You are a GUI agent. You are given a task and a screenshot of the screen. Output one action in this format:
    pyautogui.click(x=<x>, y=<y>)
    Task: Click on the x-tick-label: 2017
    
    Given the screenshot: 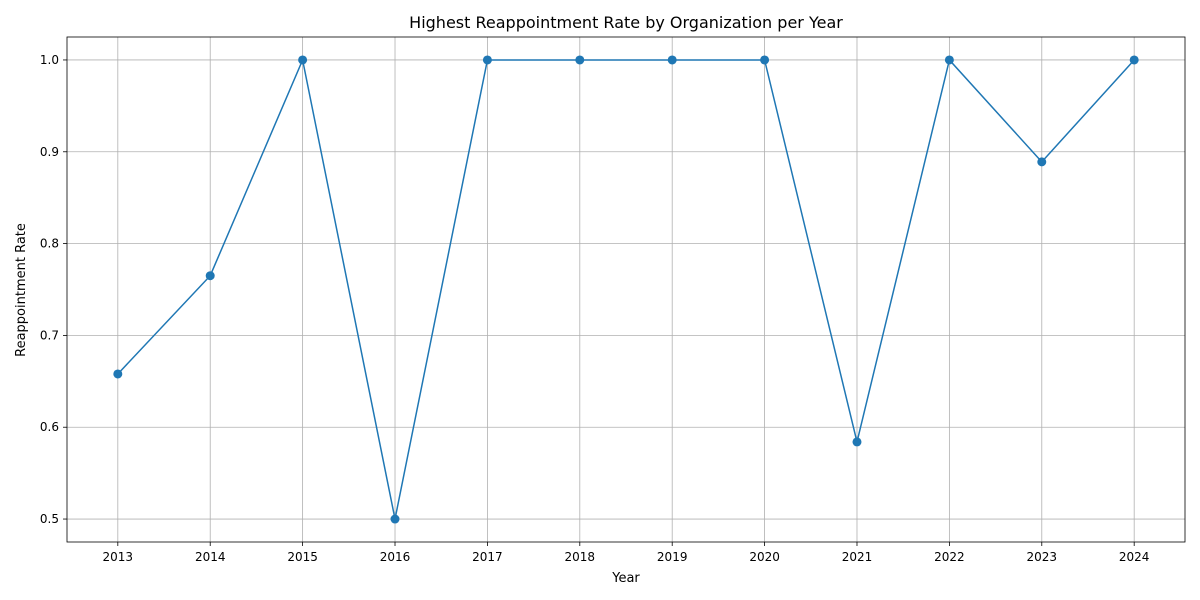 What is the action you would take?
    pyautogui.click(x=487, y=557)
    